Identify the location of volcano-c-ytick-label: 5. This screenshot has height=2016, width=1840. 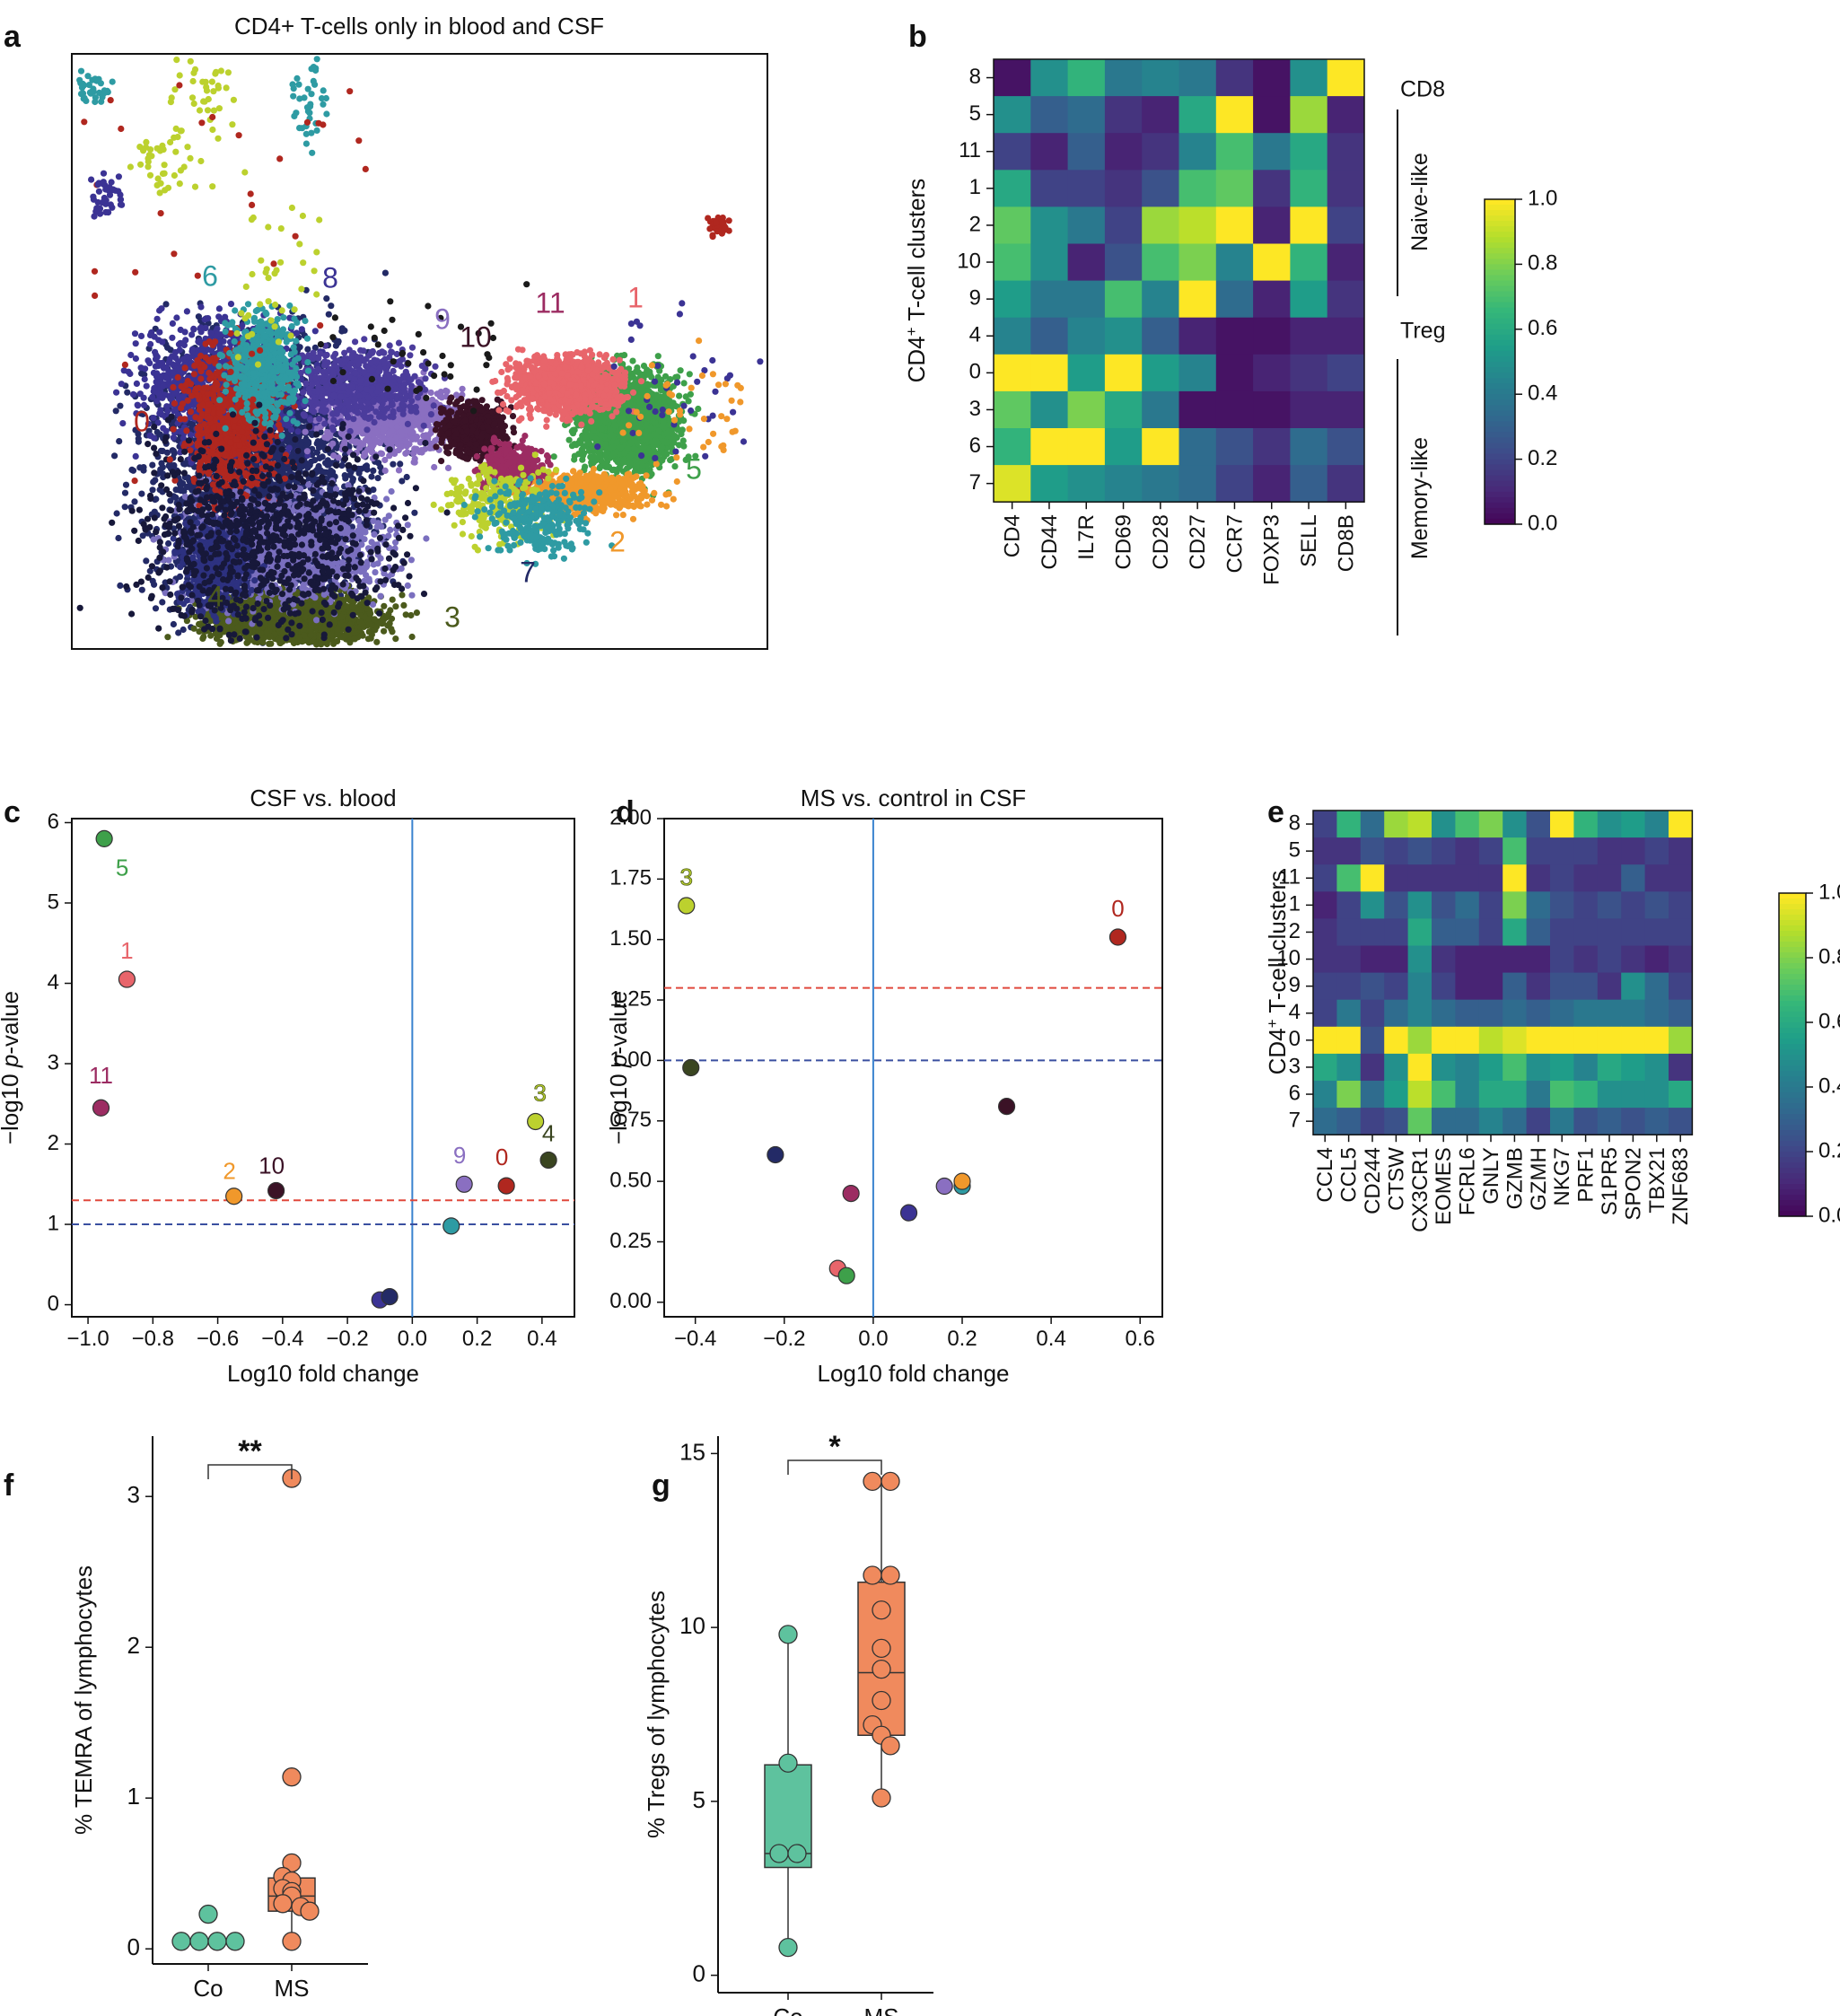
(53, 902).